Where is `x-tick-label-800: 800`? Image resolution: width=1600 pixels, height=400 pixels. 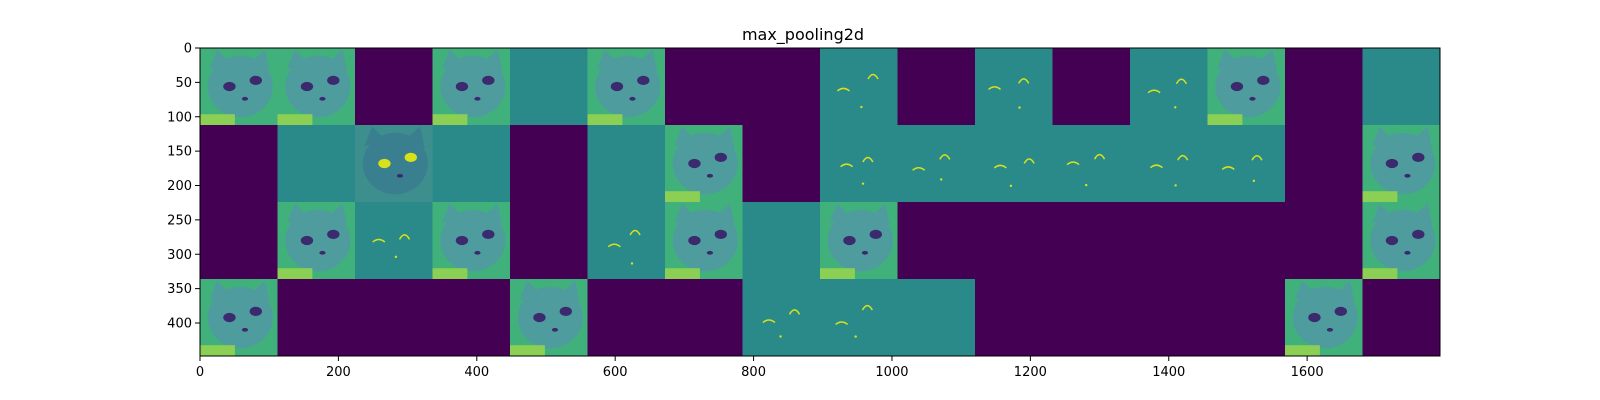 x-tick-label-800: 800 is located at coordinates (753, 372).